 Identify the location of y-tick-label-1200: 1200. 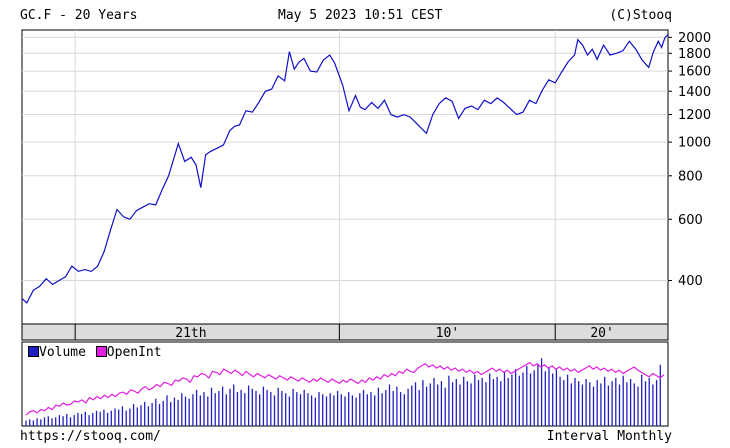
(694, 115).